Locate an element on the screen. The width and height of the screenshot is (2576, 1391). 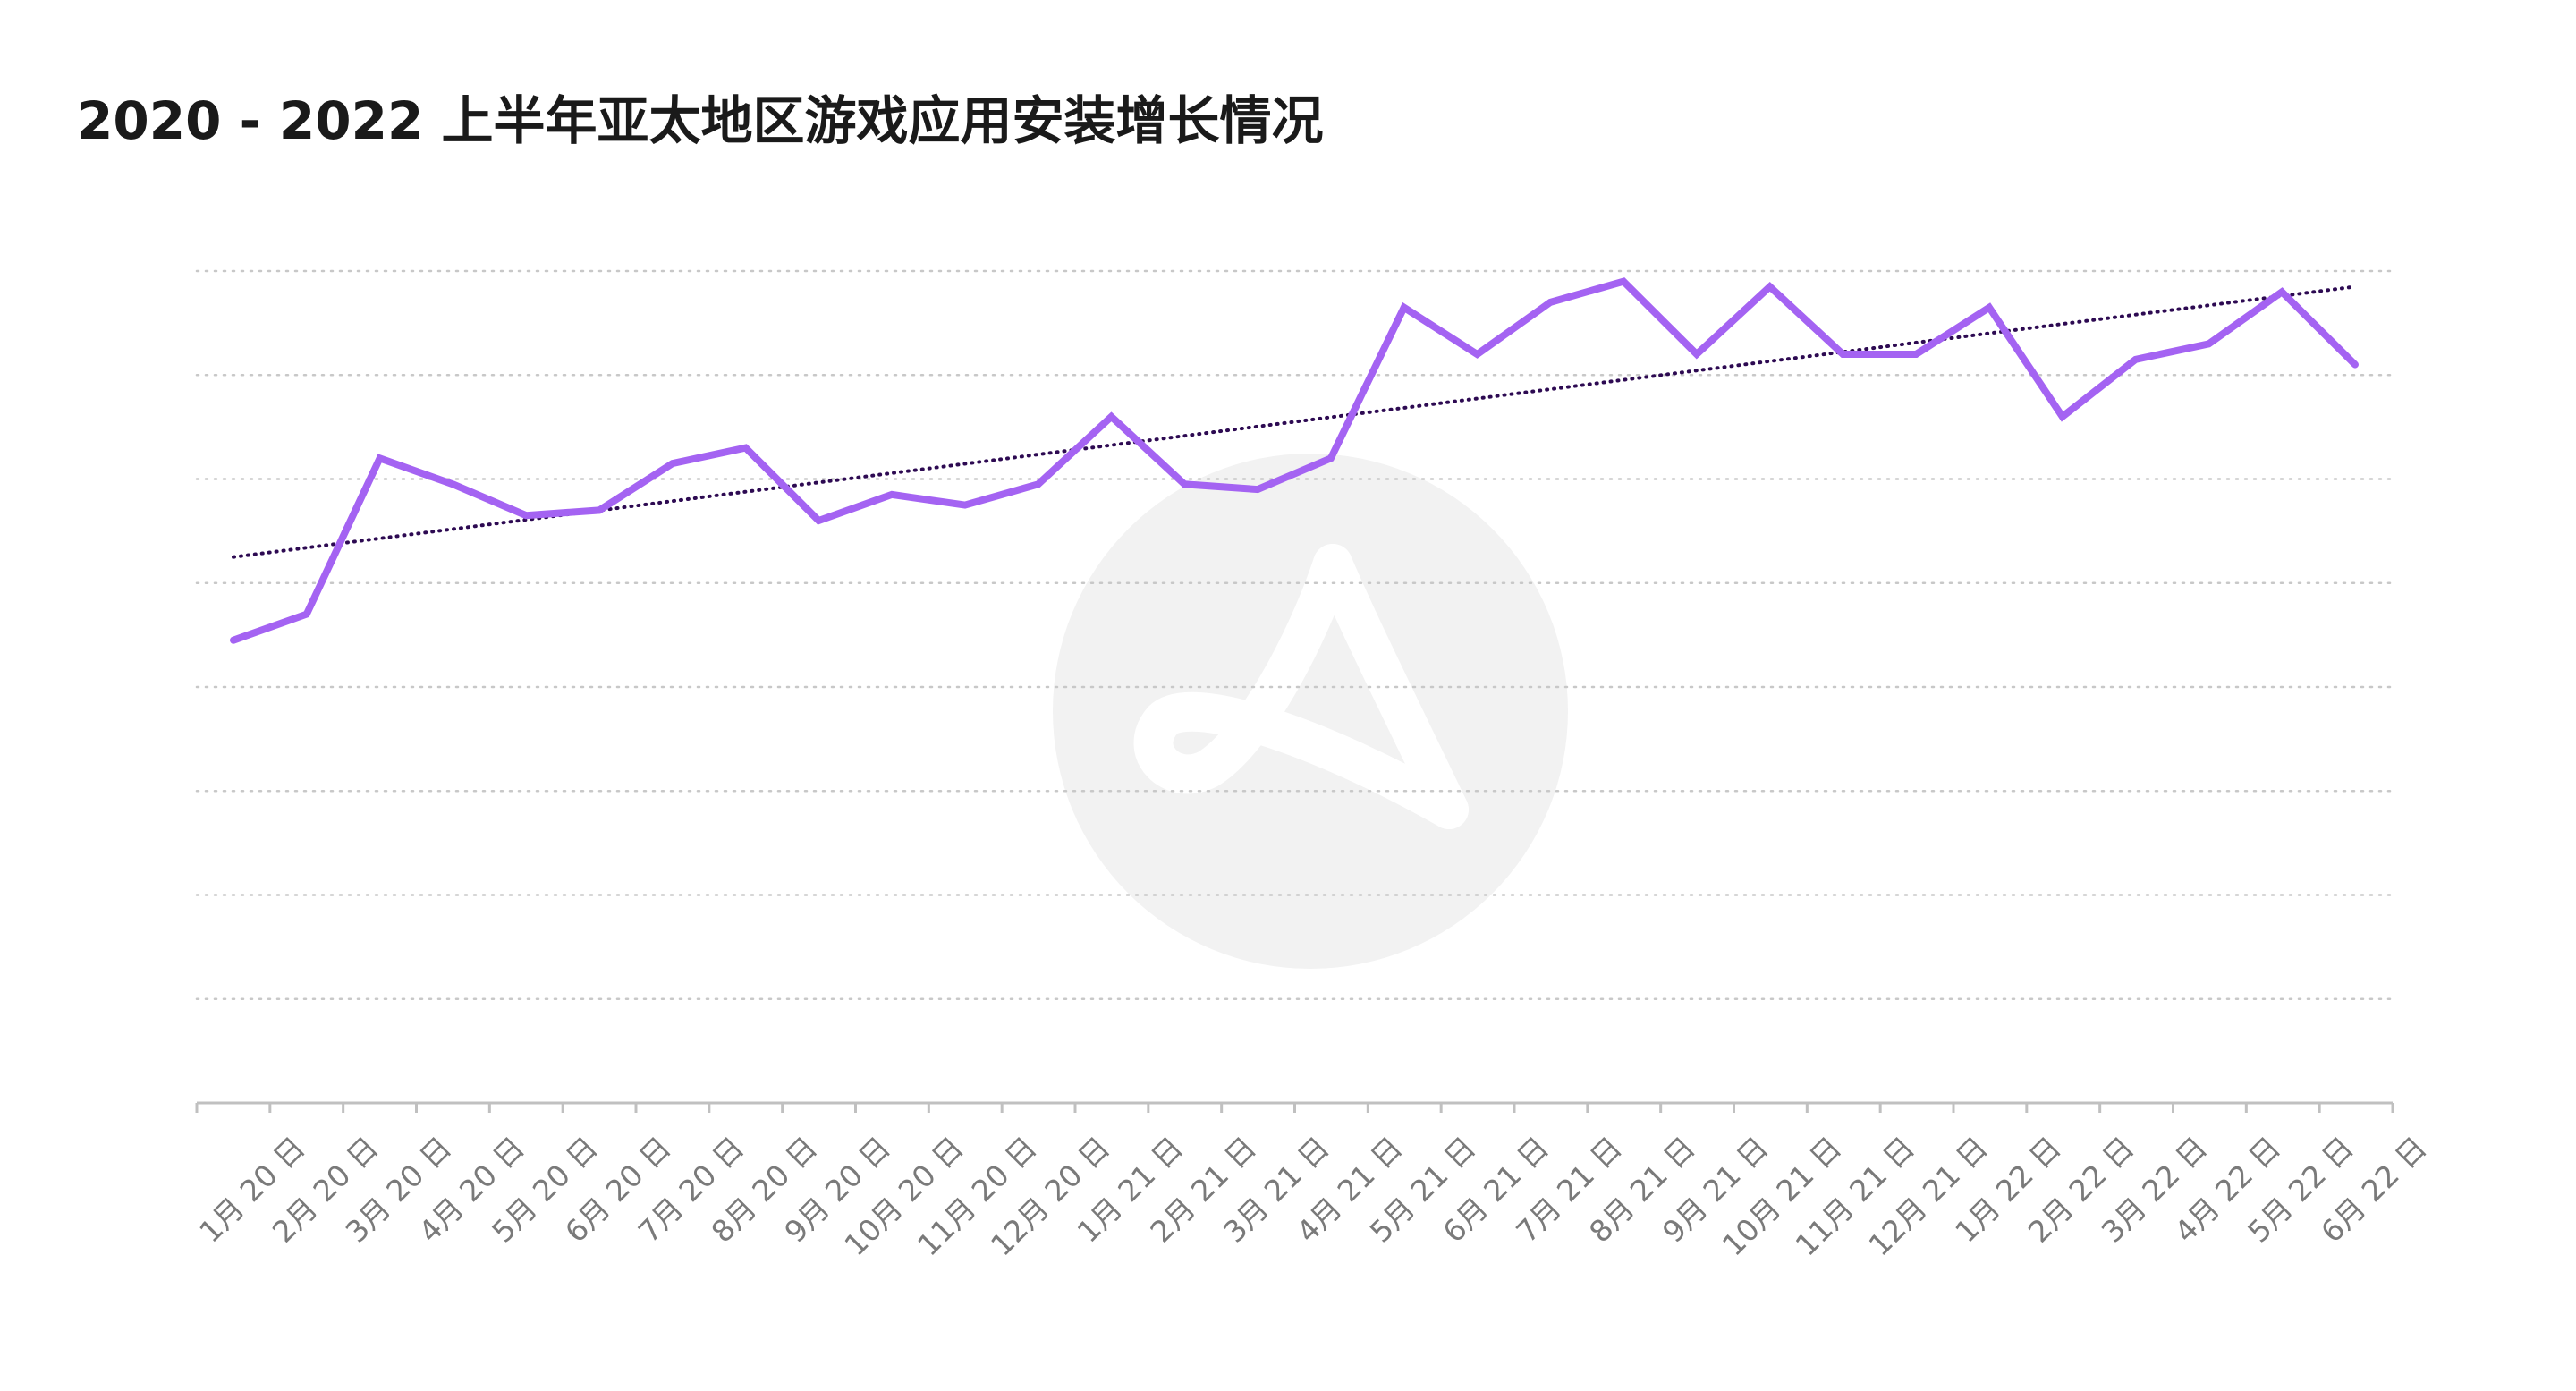
logo-watermark is located at coordinates (1310, 711).